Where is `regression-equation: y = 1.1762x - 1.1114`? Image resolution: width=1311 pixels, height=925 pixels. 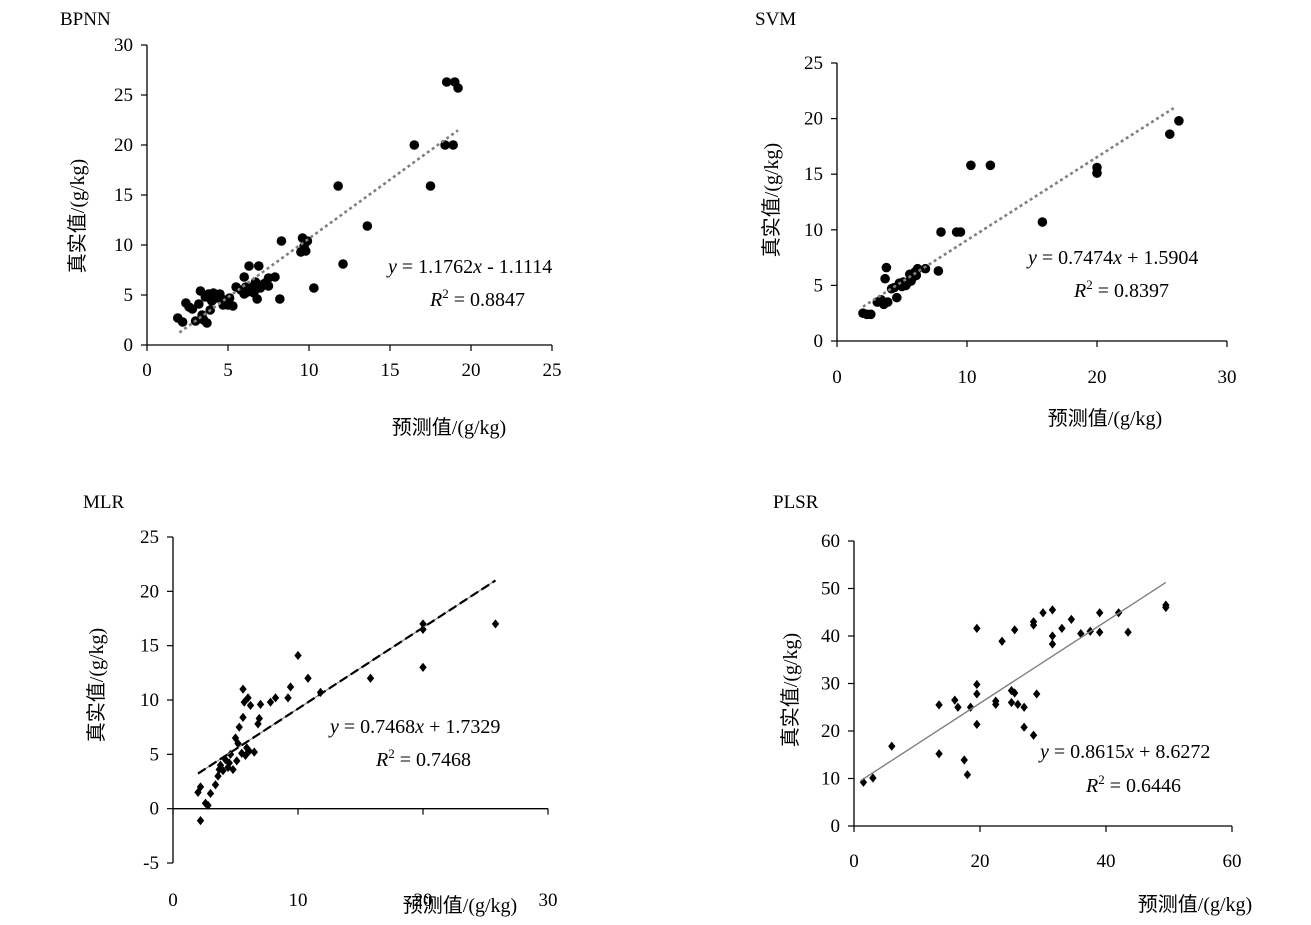
regression-equation: y = 1.1762x - 1.1114 is located at coordinates (469, 267).